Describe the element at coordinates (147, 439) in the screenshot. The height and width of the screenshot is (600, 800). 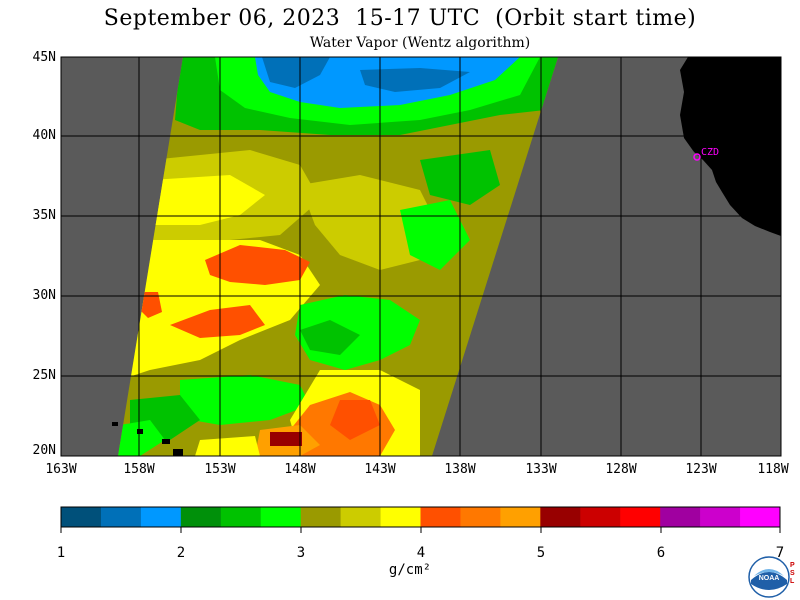
I see `hawaii-islands` at that location.